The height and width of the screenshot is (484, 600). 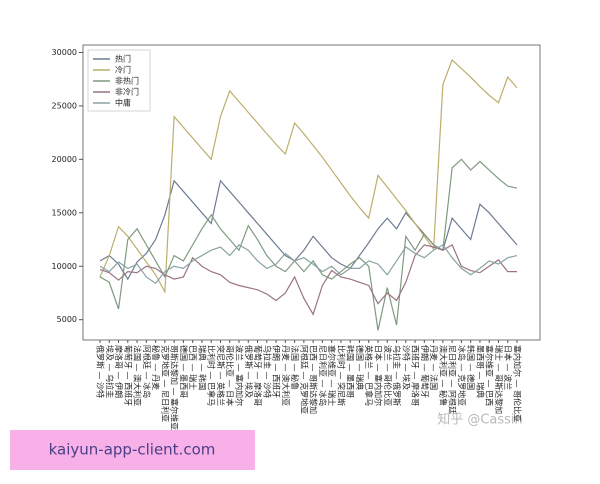 I want to click on legend-label: 热门, so click(x=123, y=59).